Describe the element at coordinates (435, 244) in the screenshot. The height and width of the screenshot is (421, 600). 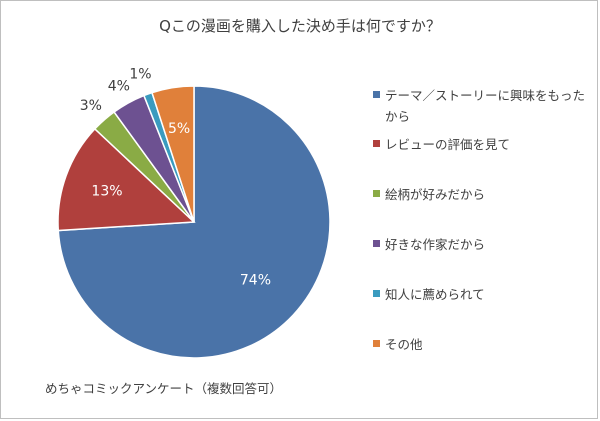
I see `legend-label: 好きな作家だから` at that location.